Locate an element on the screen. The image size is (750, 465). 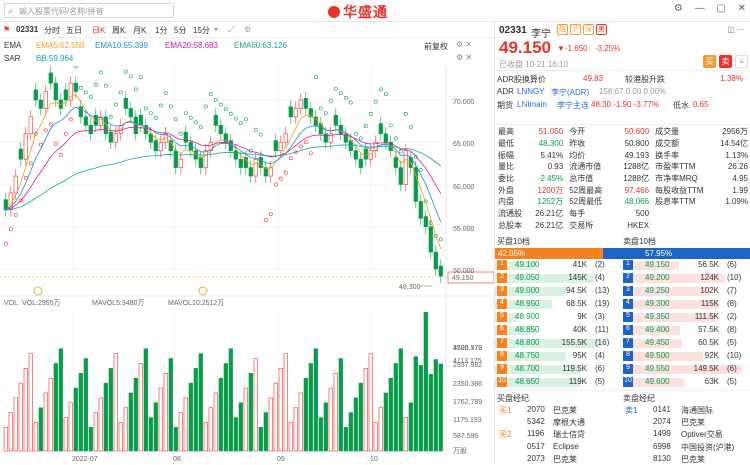
orderbook-row: 8 48.750 95K (4) 8 49.500 92K (10) is located at coordinates (622, 356).